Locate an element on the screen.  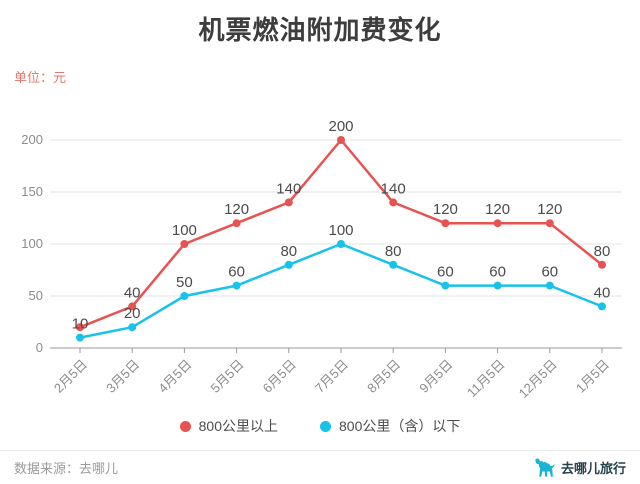
y-axis-tick-label: 0 is located at coordinates (39, 347).